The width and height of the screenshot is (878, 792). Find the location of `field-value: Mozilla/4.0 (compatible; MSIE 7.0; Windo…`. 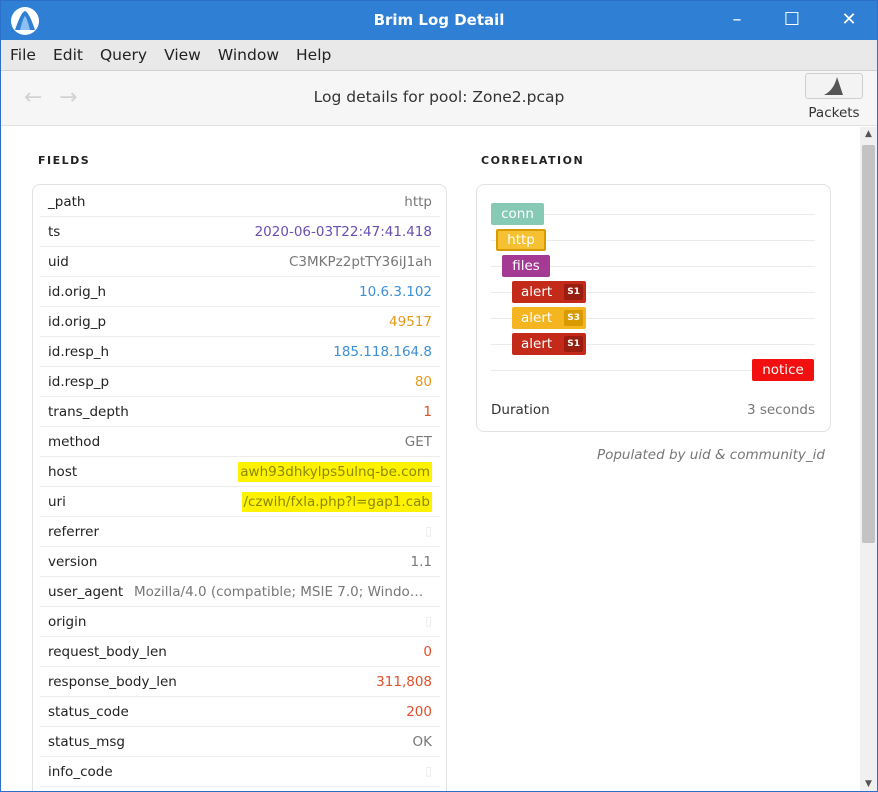

field-value: Mozilla/4.0 (compatible; MSIE 7.0; Windo… is located at coordinates (283, 592).